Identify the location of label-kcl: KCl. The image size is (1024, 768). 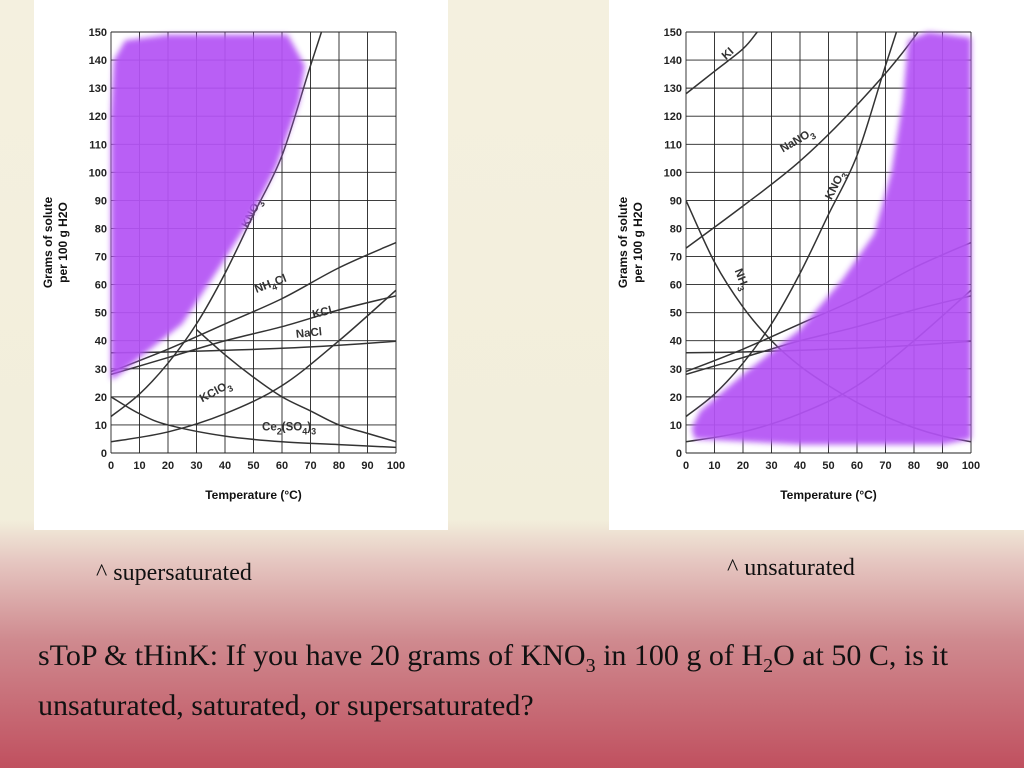
(322, 313).